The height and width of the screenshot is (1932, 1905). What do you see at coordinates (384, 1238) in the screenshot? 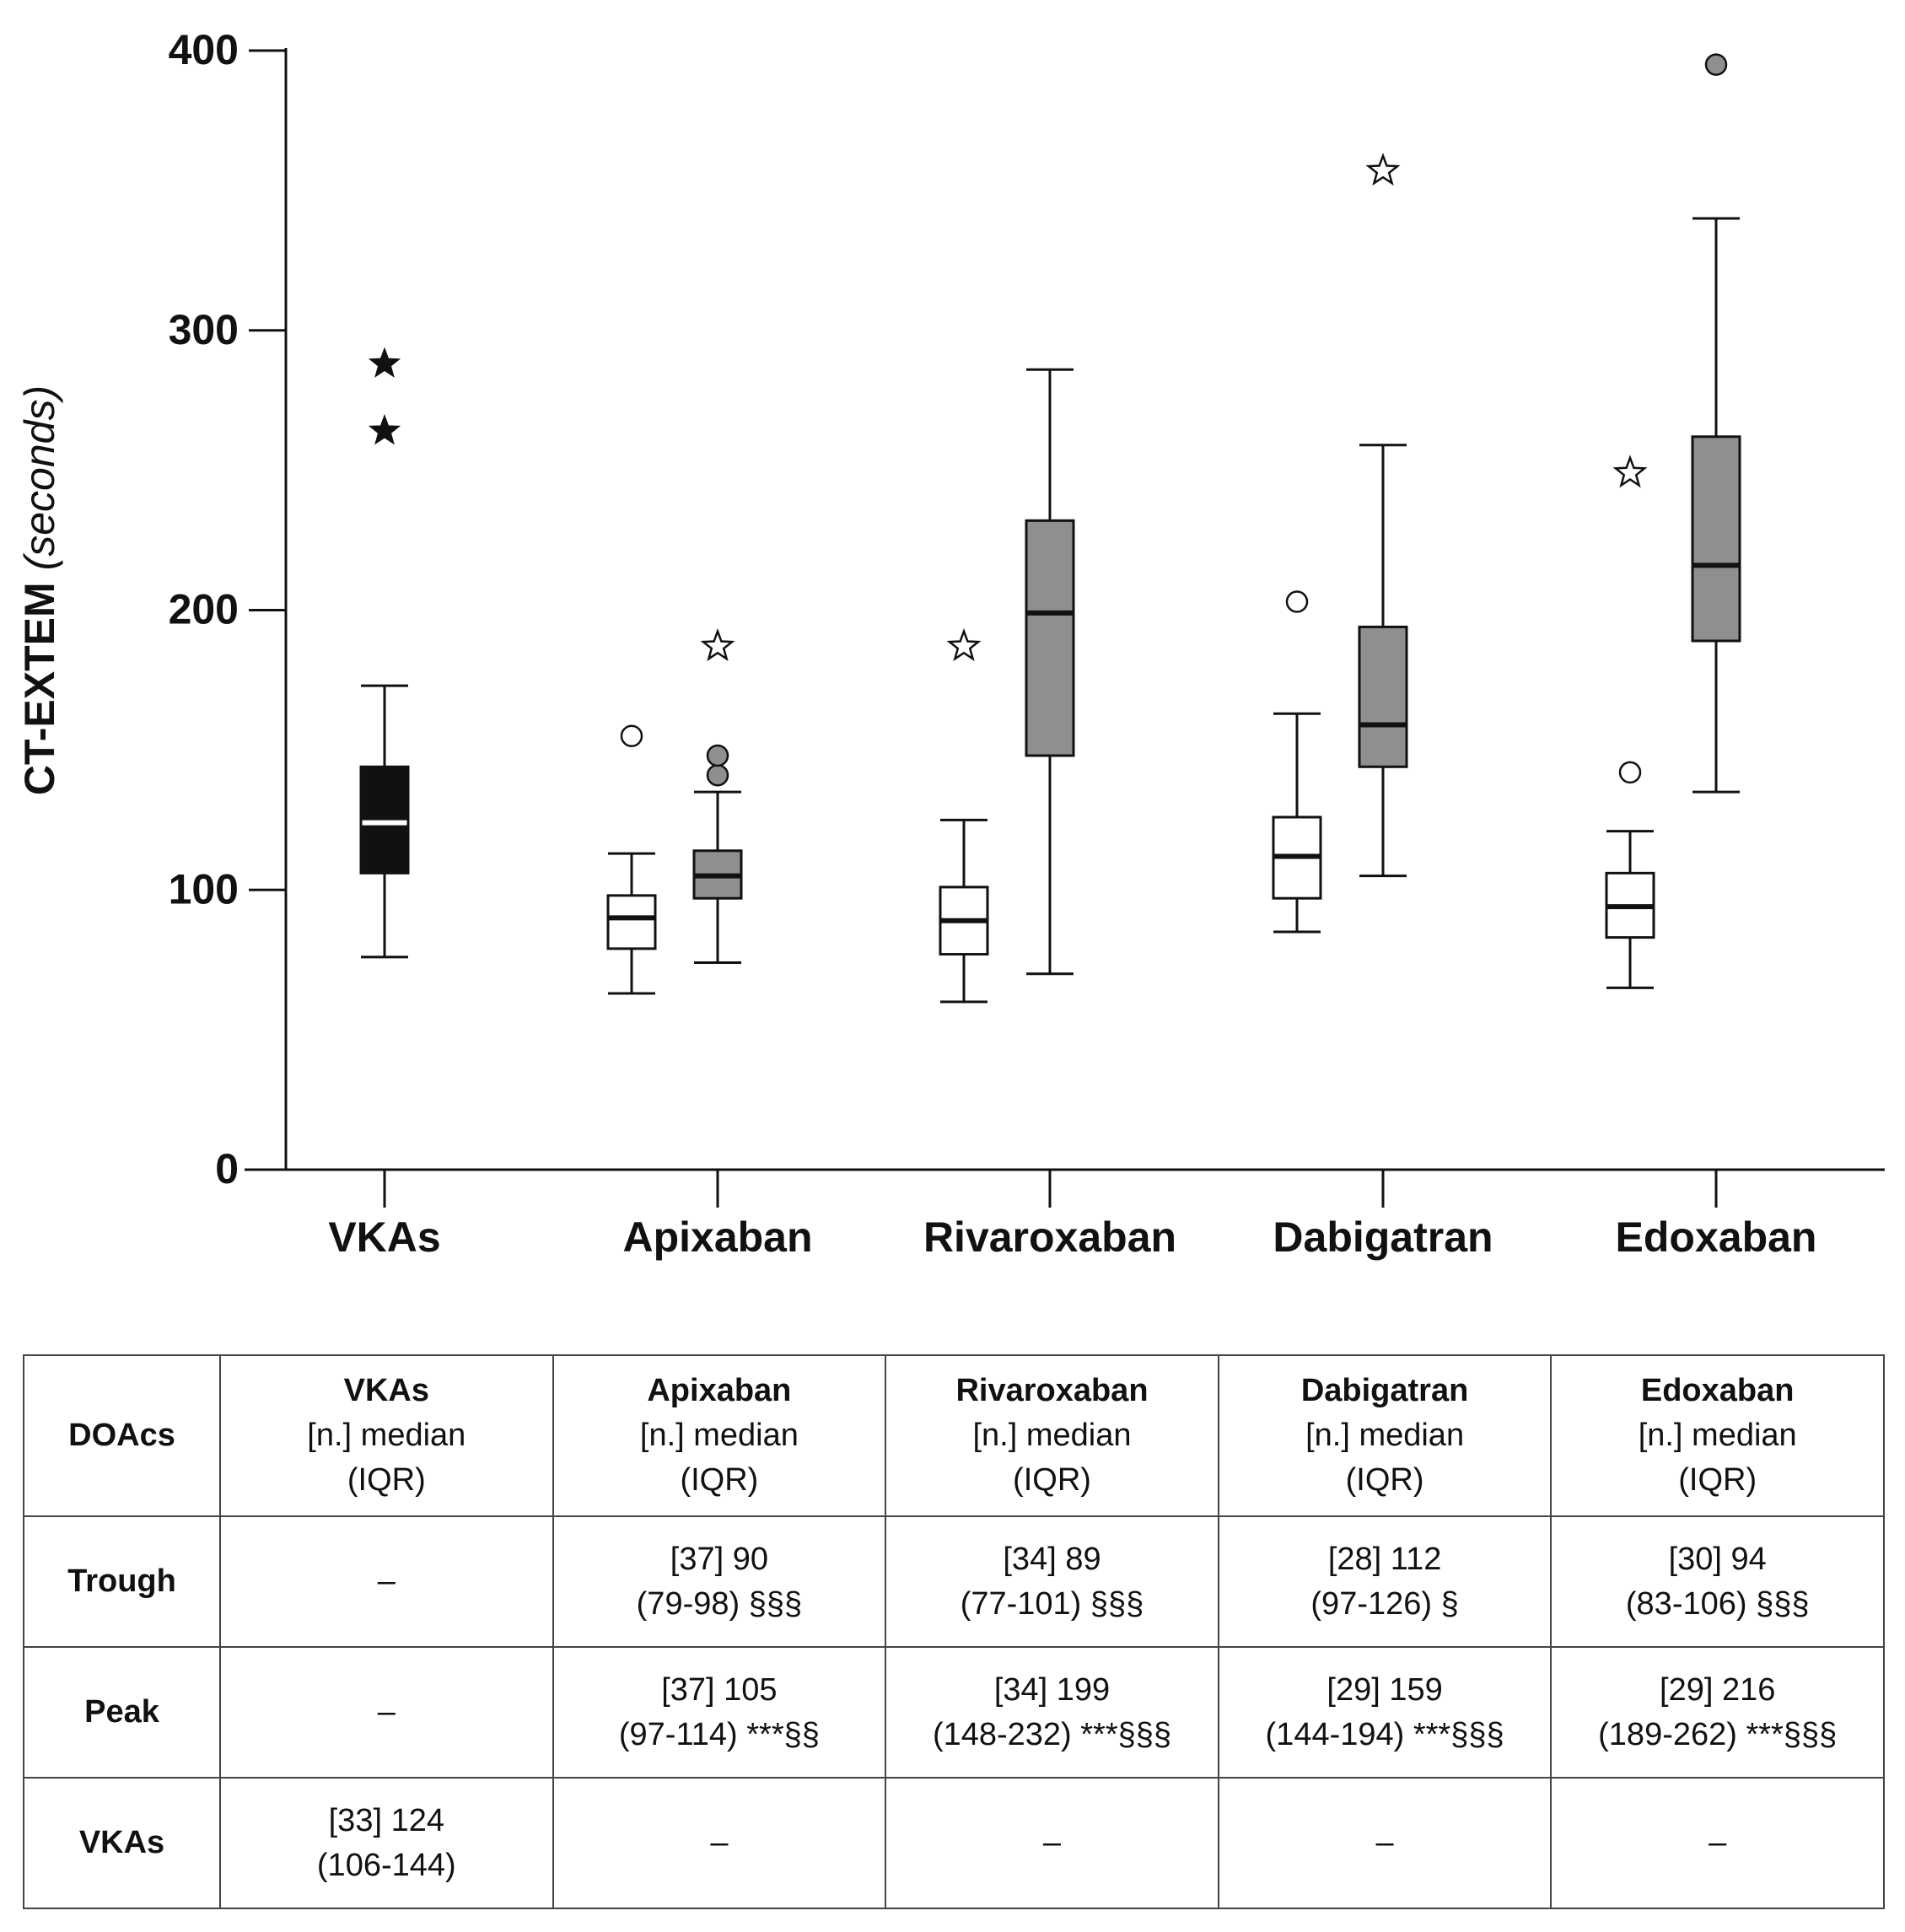
I see `x-tick-label: VKAs` at bounding box center [384, 1238].